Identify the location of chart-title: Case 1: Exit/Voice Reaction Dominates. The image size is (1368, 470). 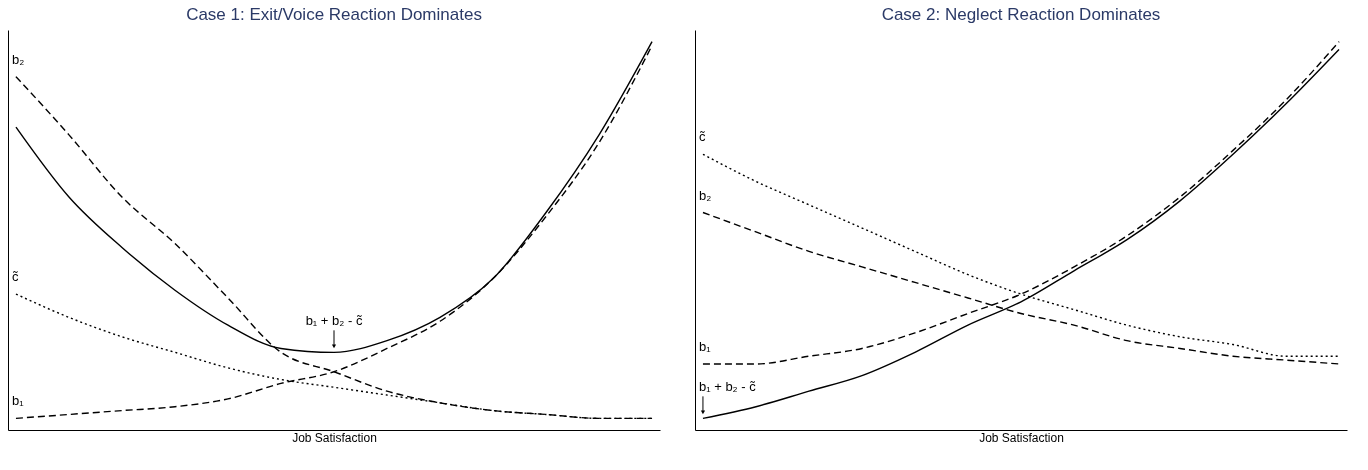
(334, 14).